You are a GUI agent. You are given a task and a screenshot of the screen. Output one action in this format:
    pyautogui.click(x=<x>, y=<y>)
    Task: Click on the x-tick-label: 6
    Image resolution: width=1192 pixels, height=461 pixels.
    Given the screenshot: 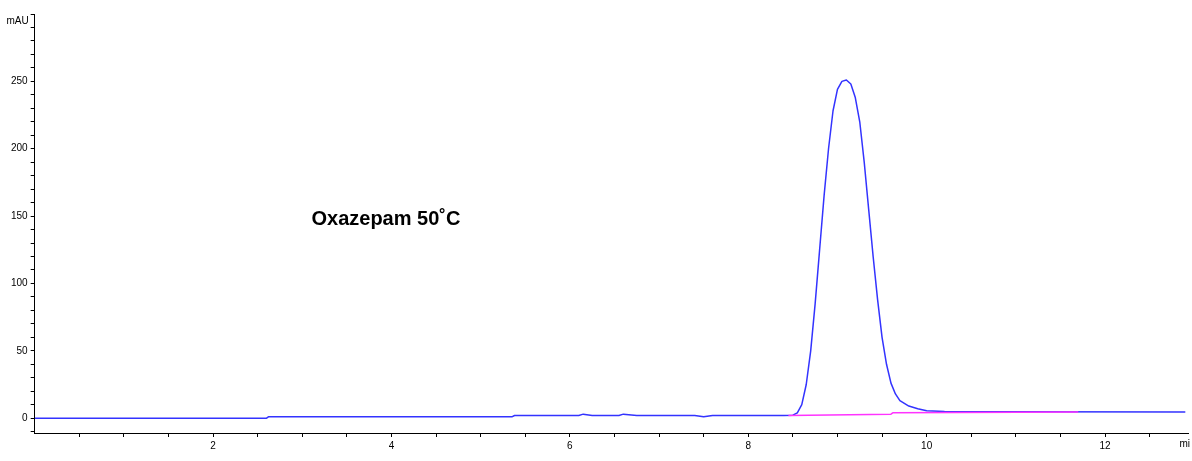 What is the action you would take?
    pyautogui.click(x=570, y=445)
    